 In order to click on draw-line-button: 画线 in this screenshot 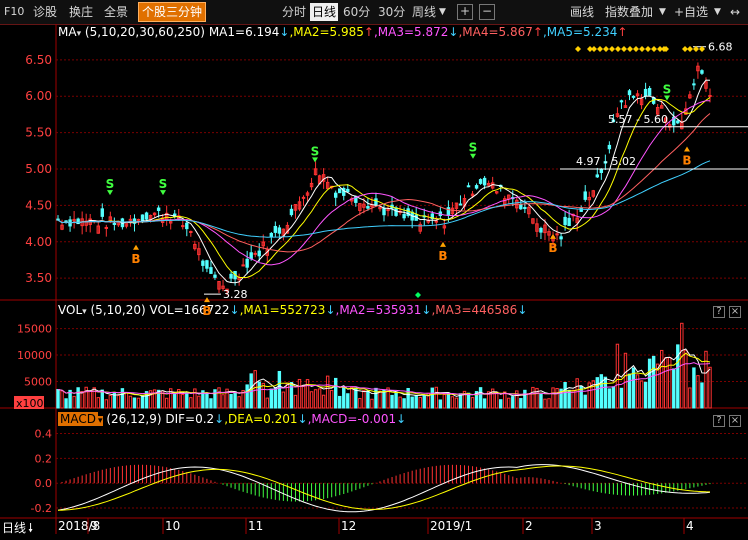, I will do `click(582, 12)`.